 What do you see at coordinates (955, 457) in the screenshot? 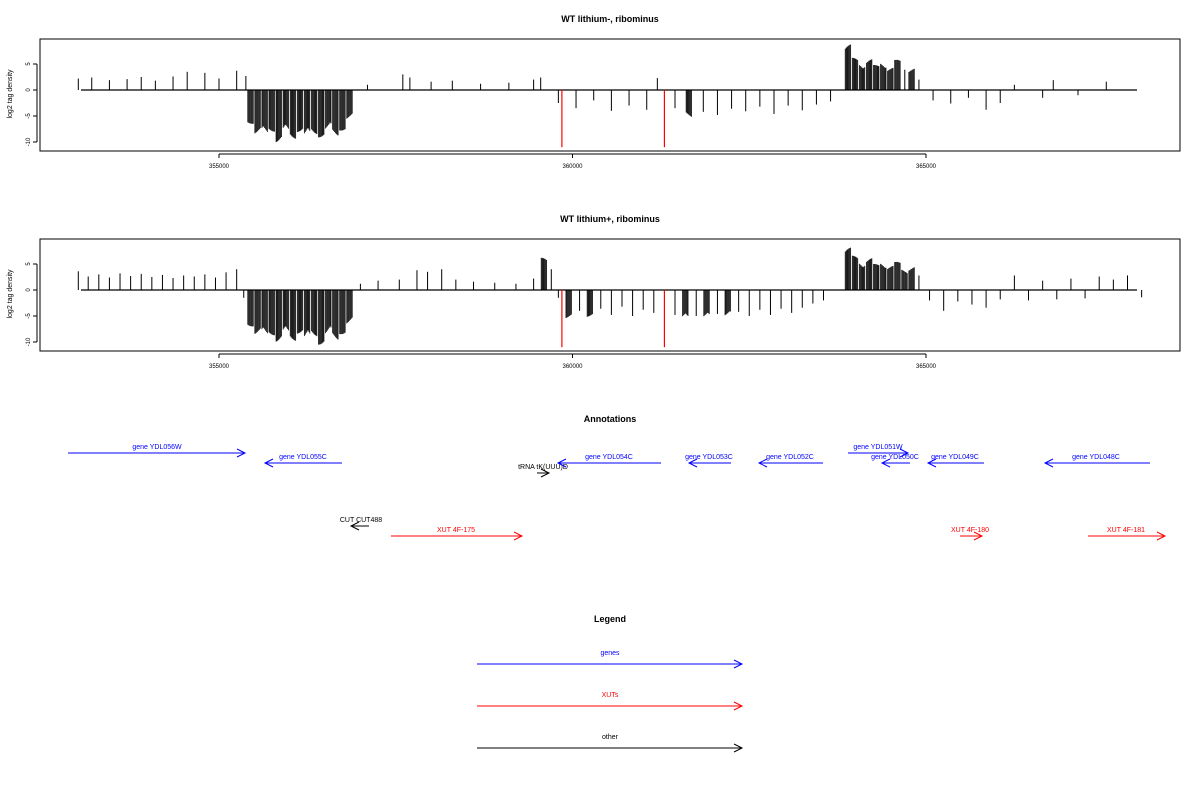
I see `annotation-label: gene YDL049C` at bounding box center [955, 457].